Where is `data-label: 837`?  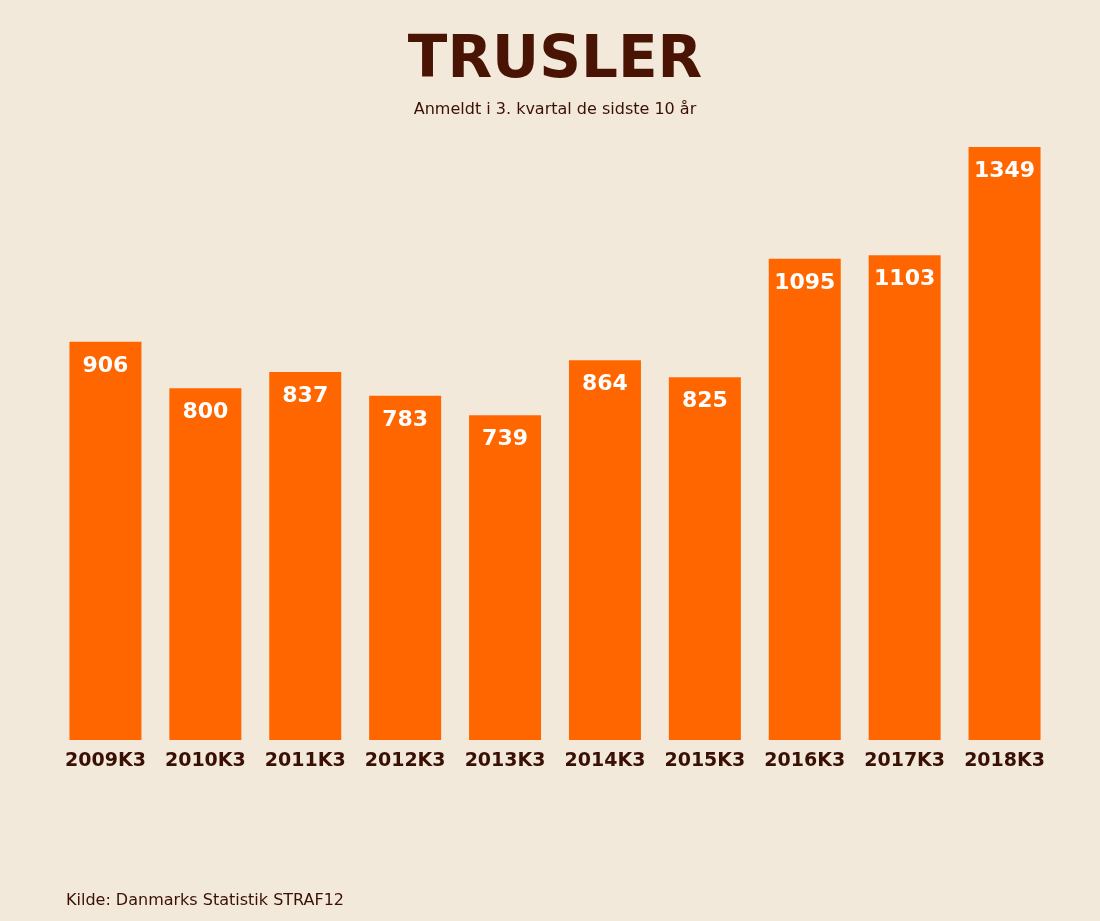
data-label: 837 is located at coordinates (305, 395).